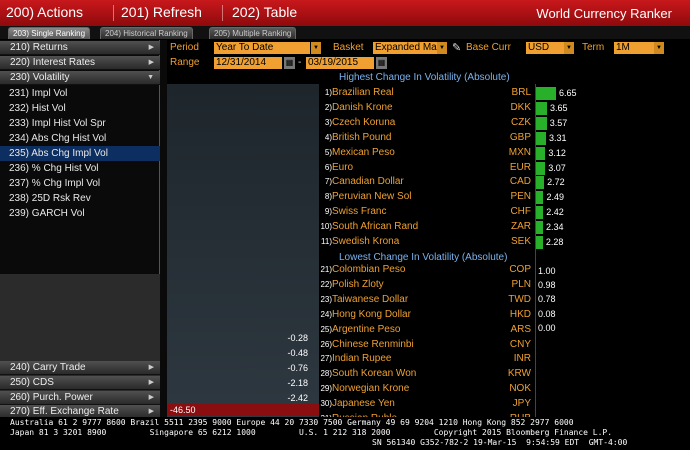  Describe the element at coordinates (366, 241) in the screenshot. I see `currency-name: Swedish Krona` at that location.